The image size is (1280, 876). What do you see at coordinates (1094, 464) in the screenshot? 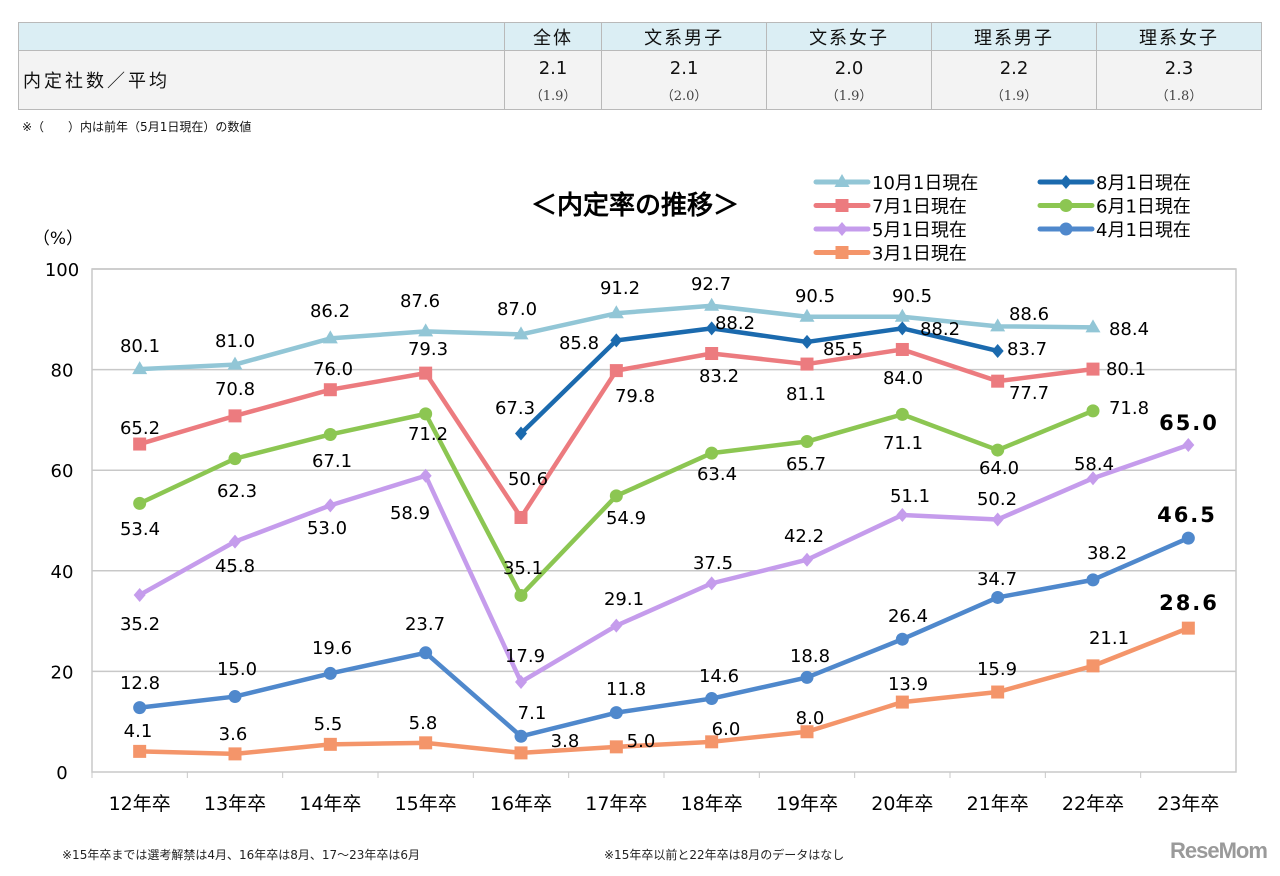
I see `data-label: 58.4` at bounding box center [1094, 464].